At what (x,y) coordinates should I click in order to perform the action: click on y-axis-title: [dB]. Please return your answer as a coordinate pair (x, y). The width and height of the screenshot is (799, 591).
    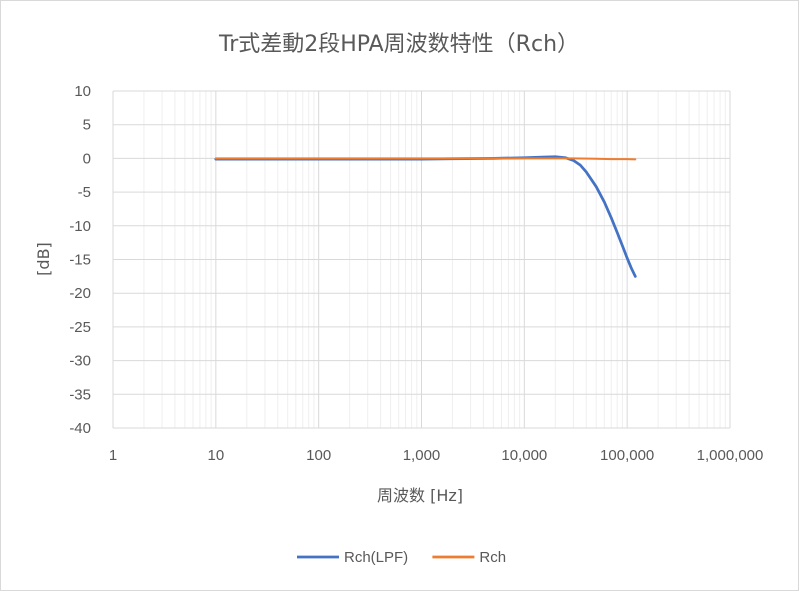
    Looking at the image, I should click on (43, 259).